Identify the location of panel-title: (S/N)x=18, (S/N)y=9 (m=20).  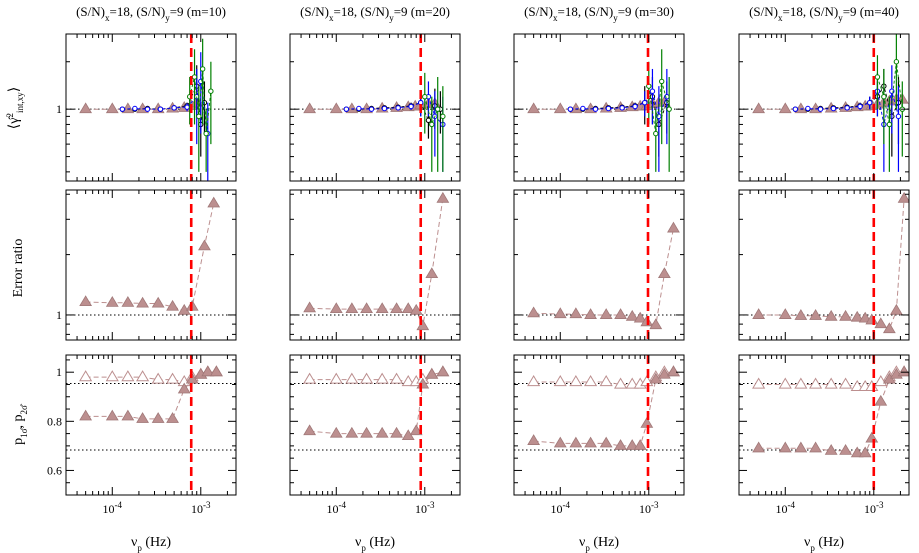
(375, 13).